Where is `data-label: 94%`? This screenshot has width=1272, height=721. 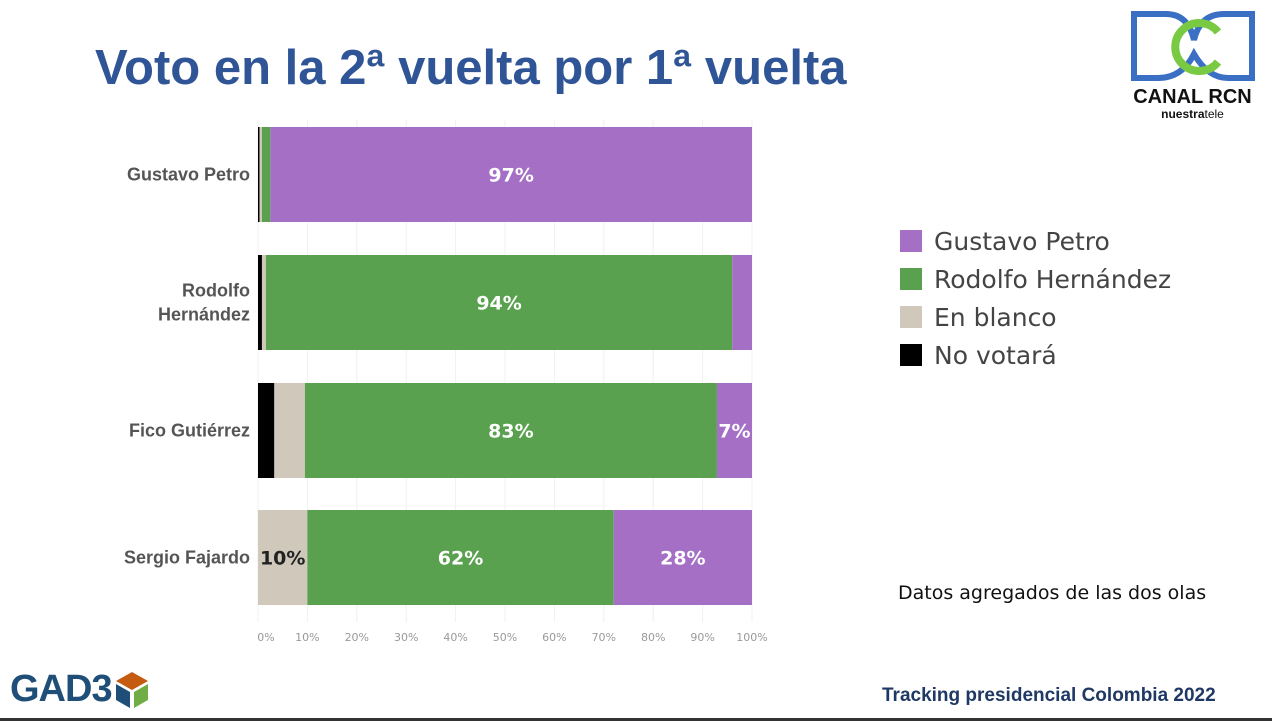 data-label: 94% is located at coordinates (498, 304).